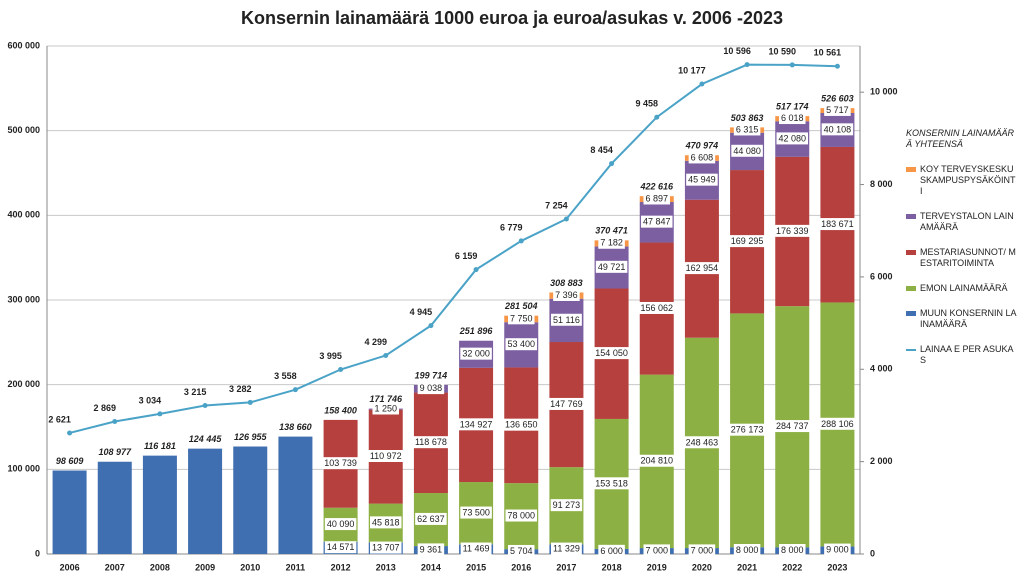  What do you see at coordinates (611, 231) in the screenshot?
I see `total-label: 370 471` at bounding box center [611, 231].